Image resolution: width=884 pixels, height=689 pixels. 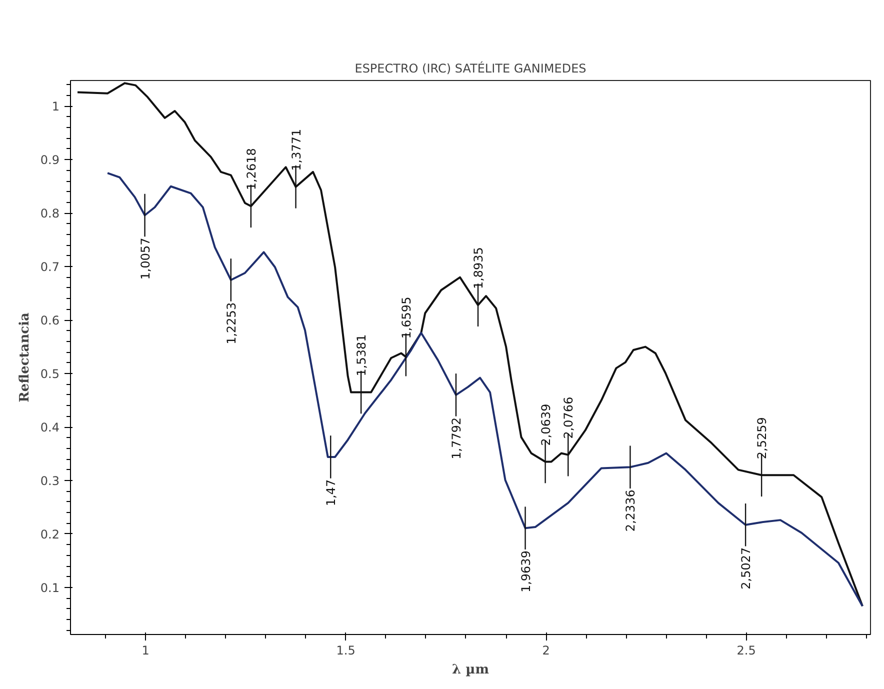 What do you see at coordinates (746, 651) in the screenshot?
I see `x-tick-label: 2.5` at bounding box center [746, 651].